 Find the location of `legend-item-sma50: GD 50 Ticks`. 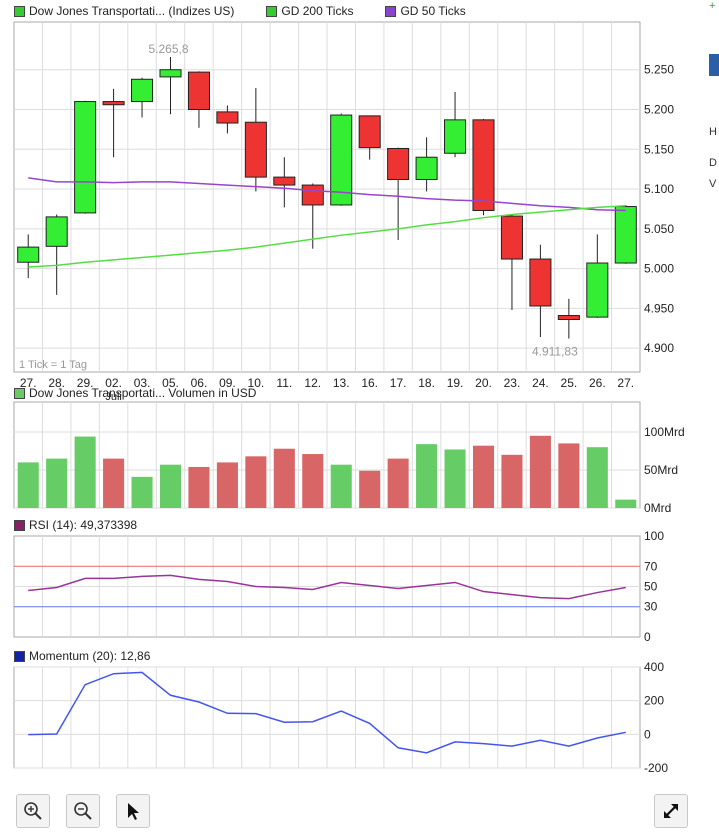

legend-item-sma50: GD 50 Ticks is located at coordinates (425, 11).